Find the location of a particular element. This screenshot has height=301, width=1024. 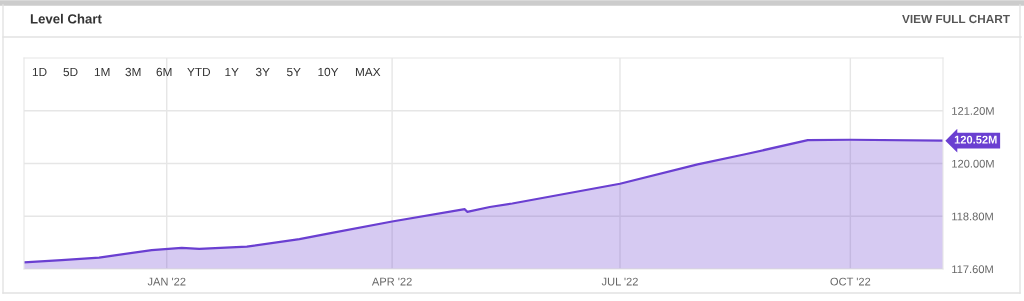

annotation: 1D is located at coordinates (39, 72).